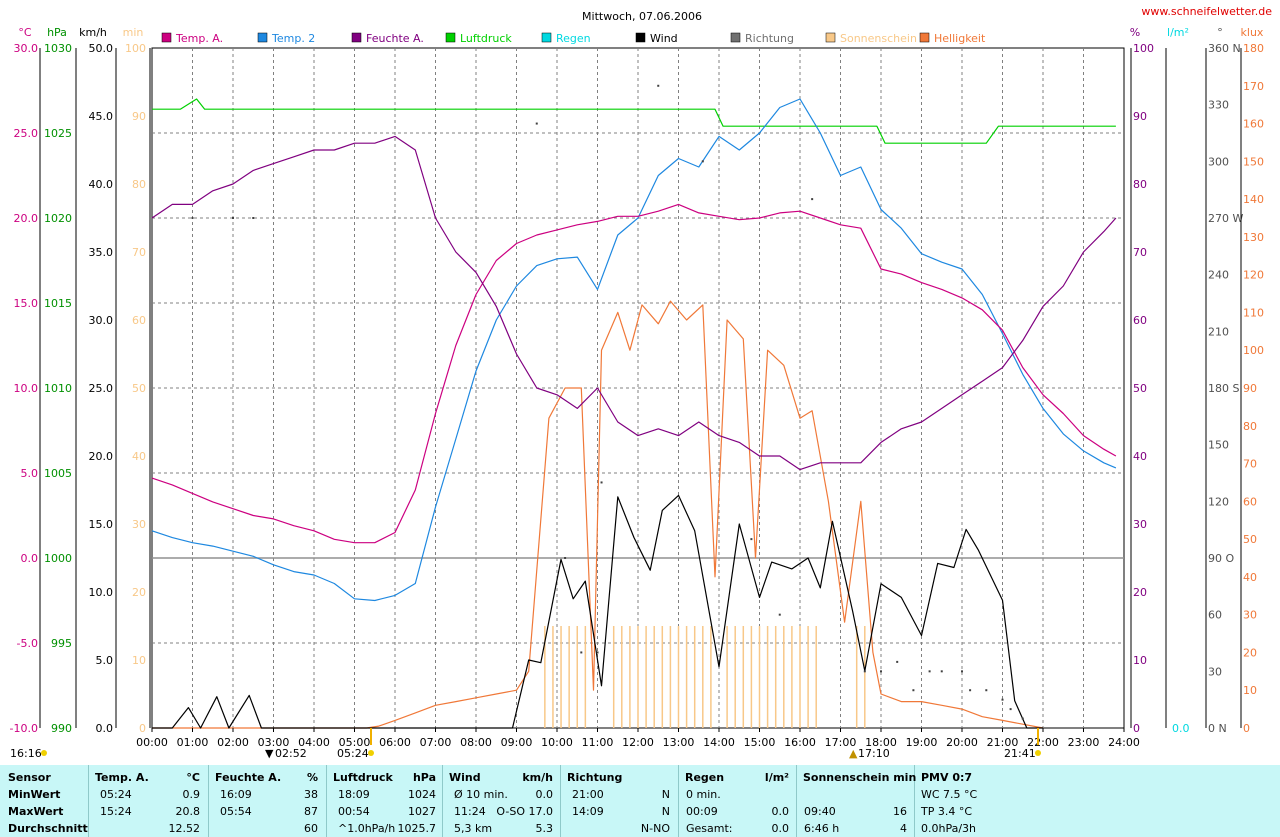 The height and width of the screenshot is (837, 1280). What do you see at coordinates (780, 828) in the screenshot?
I see `stats-value-regen: 0.0` at bounding box center [780, 828].